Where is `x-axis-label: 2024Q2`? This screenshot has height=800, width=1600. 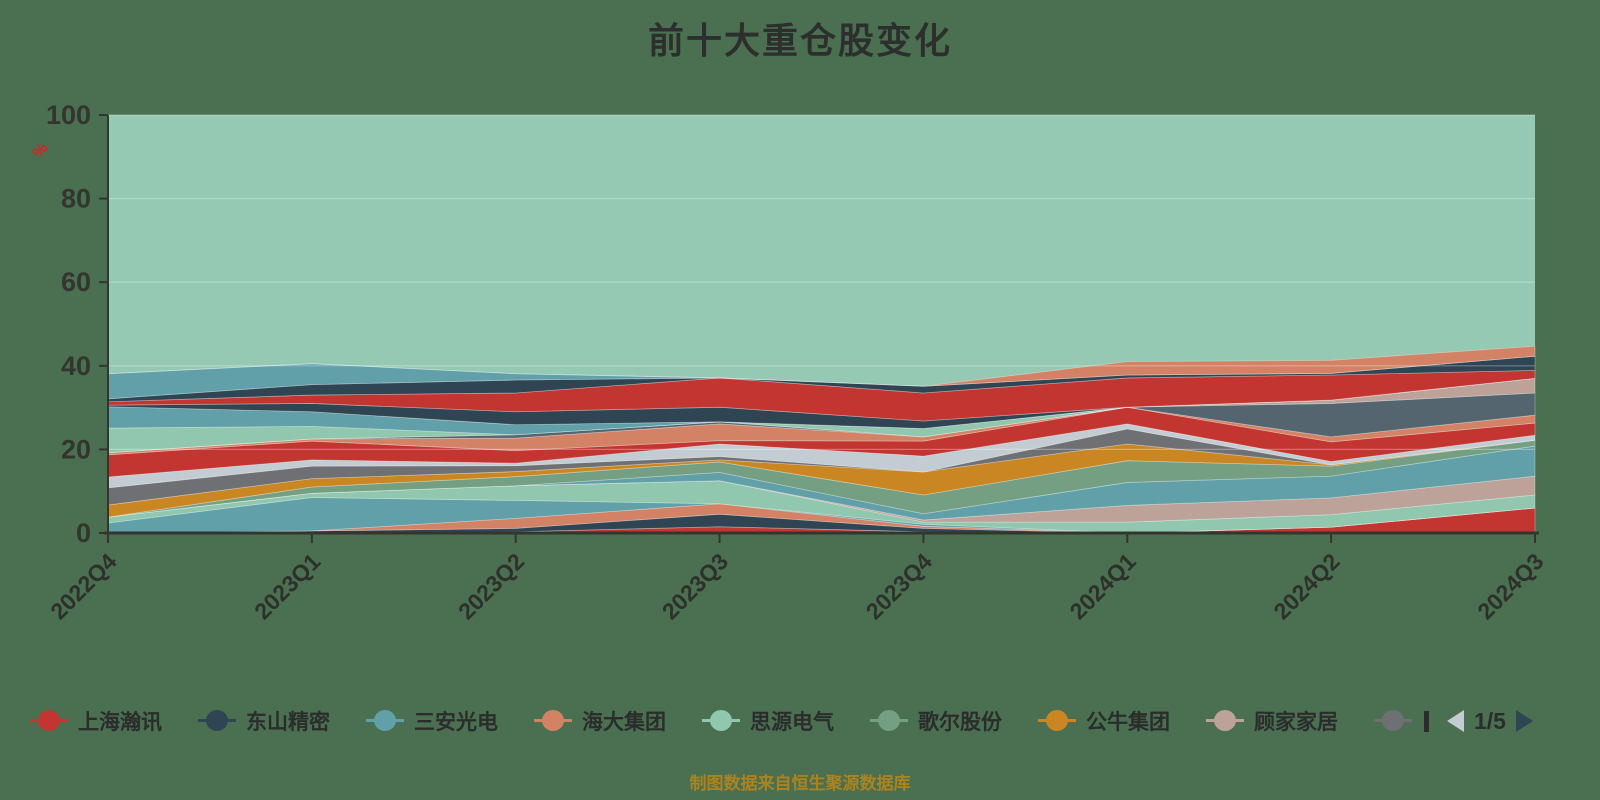
x-axis-label: 2024Q2 is located at coordinates (1306, 586).